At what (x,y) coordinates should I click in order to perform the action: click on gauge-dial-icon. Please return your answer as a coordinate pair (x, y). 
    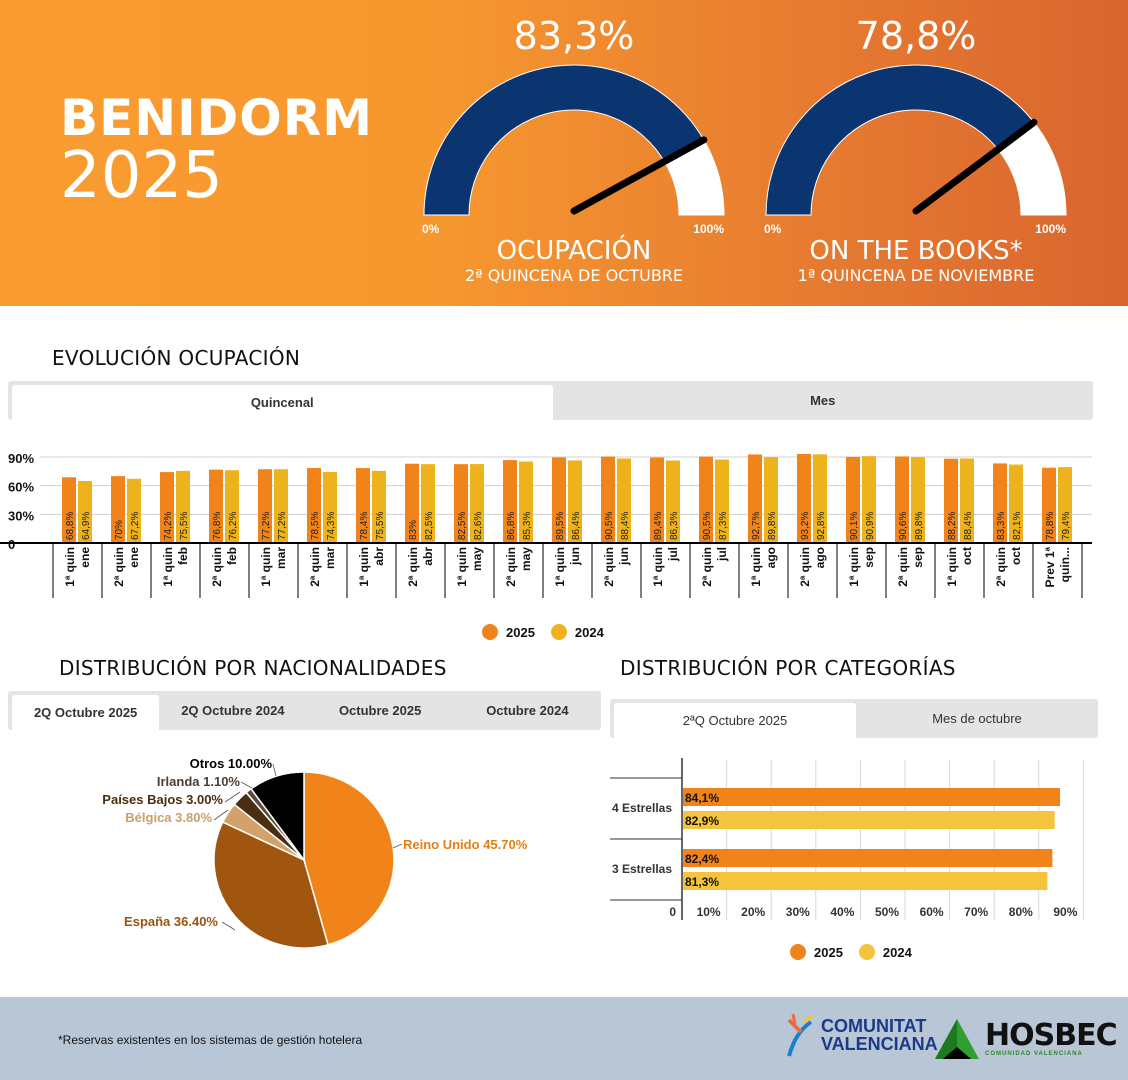
    Looking at the image, I should click on (916, 140).